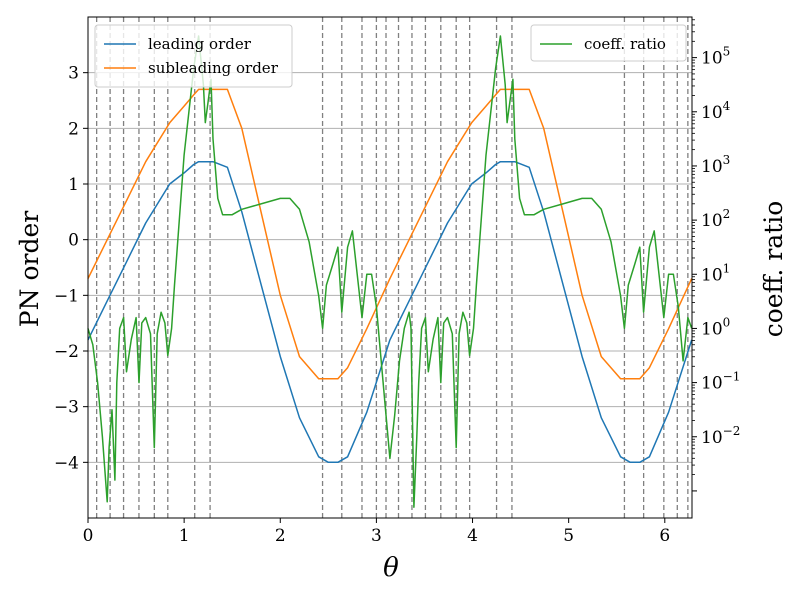 This screenshot has width=797, height=598. Describe the element at coordinates (732, 377) in the screenshot. I see `y2-tick-exponent: −1` at that location.